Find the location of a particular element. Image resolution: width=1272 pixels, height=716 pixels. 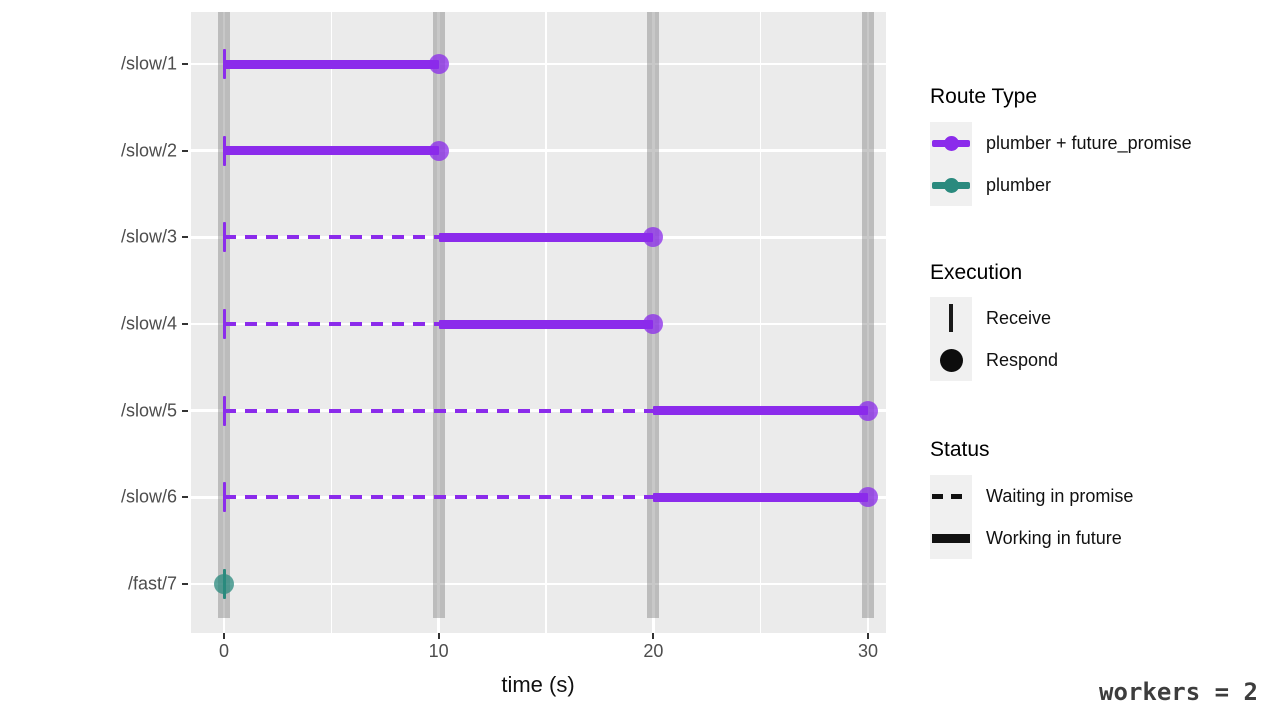

legend-label: plumber + future_promise is located at coordinates (1089, 142).